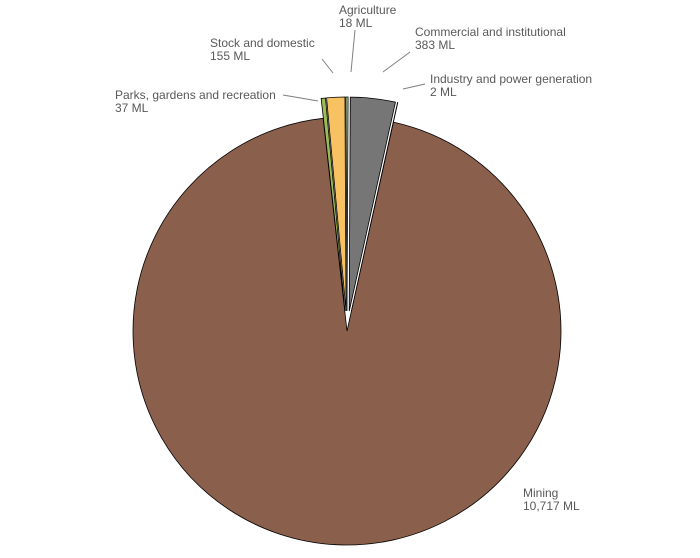  Describe the element at coordinates (368, 10) in the screenshot. I see `slice-name-label: Agriculture` at that location.